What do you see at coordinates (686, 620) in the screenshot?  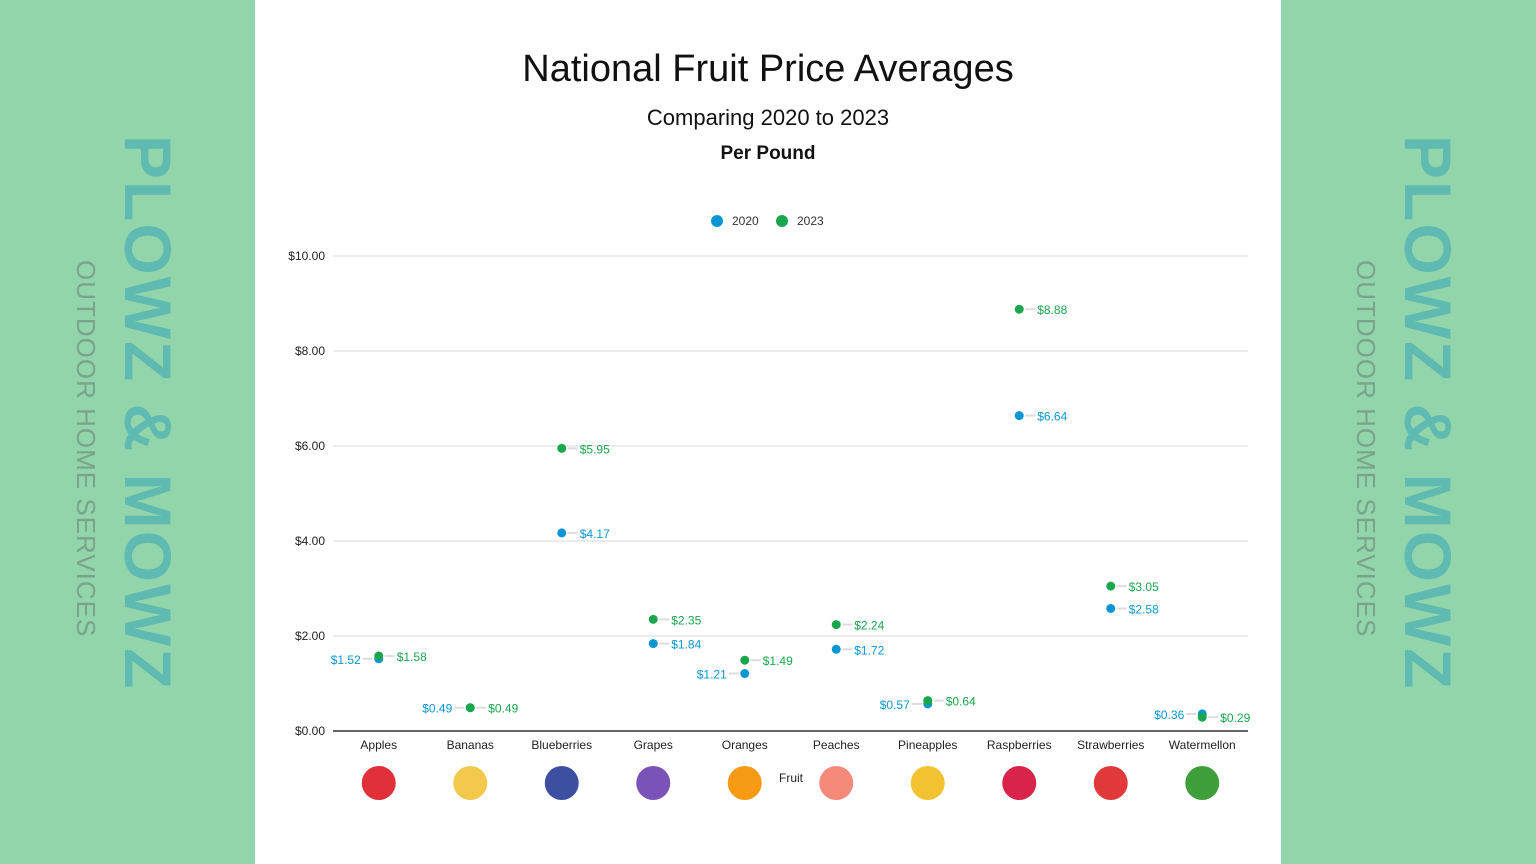 I see `data-label-2023: $2.35` at bounding box center [686, 620].